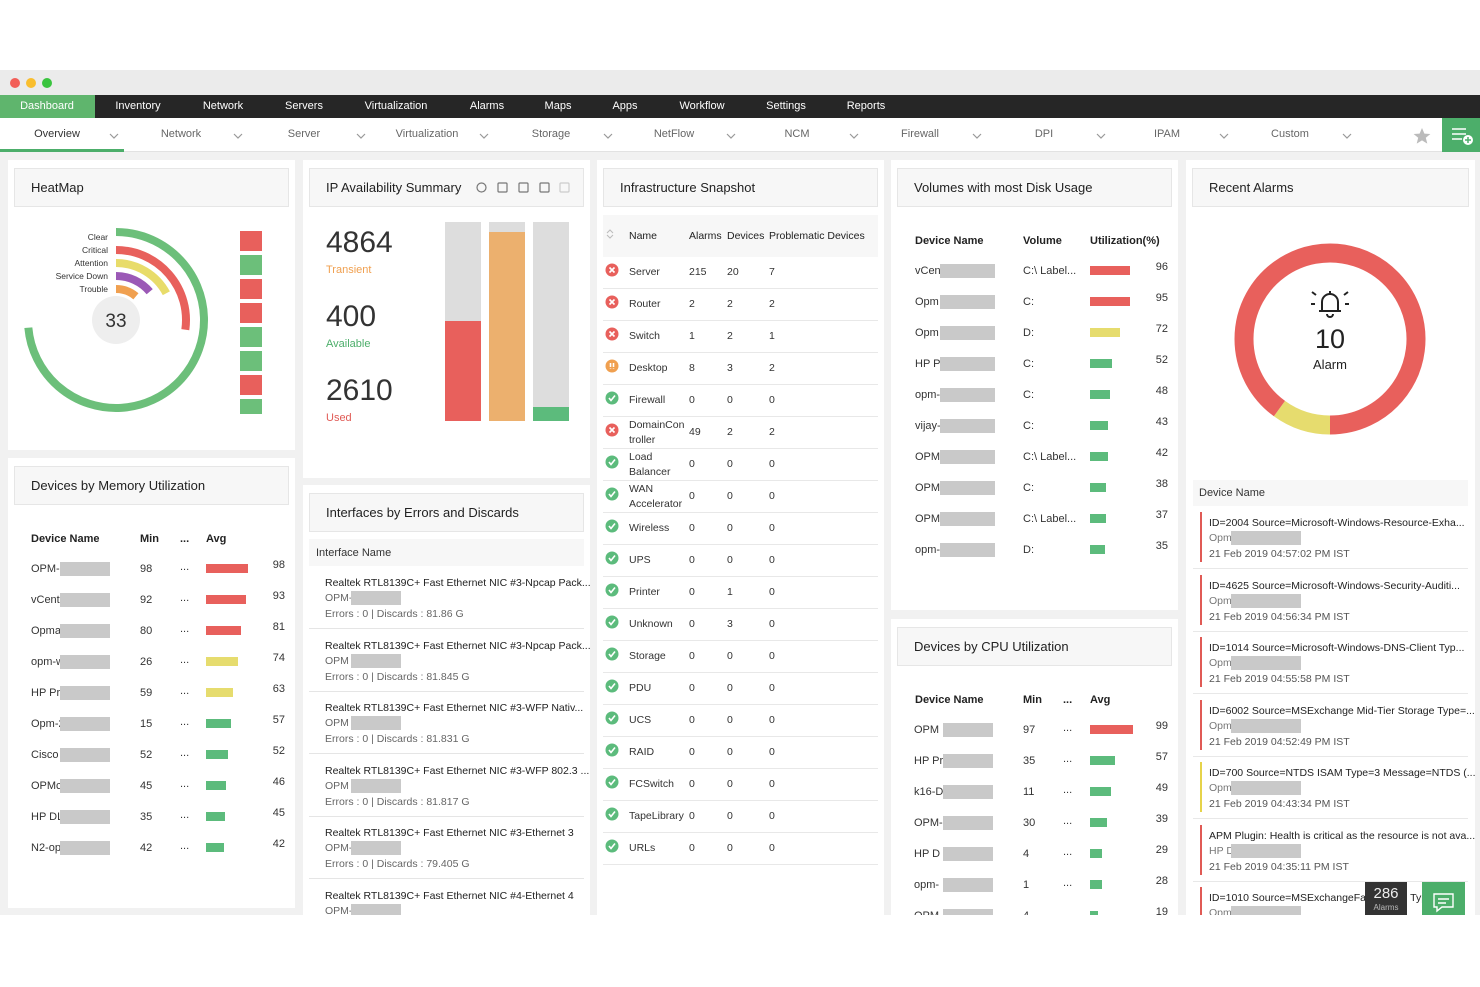  What do you see at coordinates (1443, 898) in the screenshot?
I see `chat-button` at bounding box center [1443, 898].